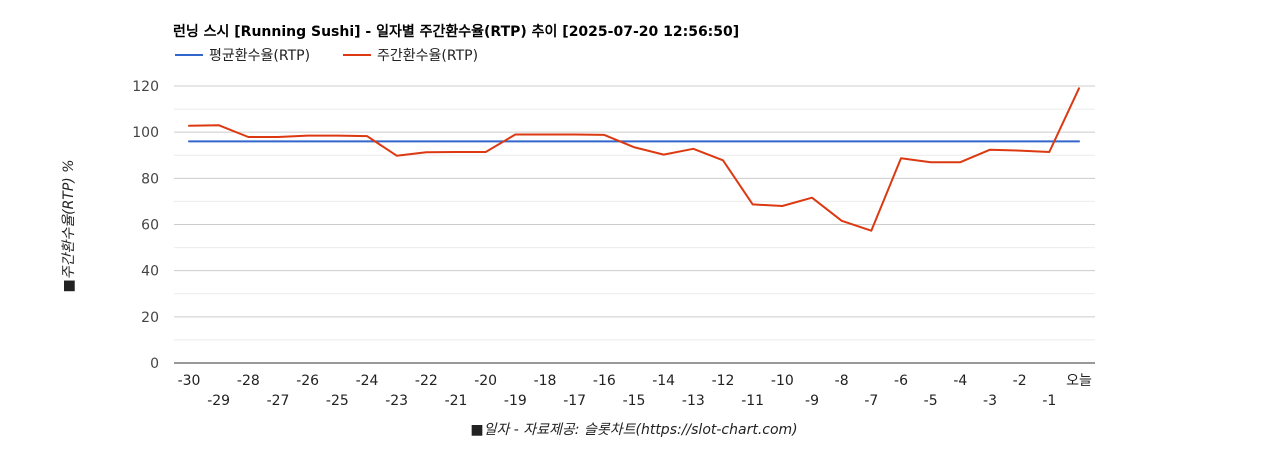 This screenshot has width=1268, height=454. What do you see at coordinates (150, 272) in the screenshot?
I see `y-tick-label: 40` at bounding box center [150, 272].